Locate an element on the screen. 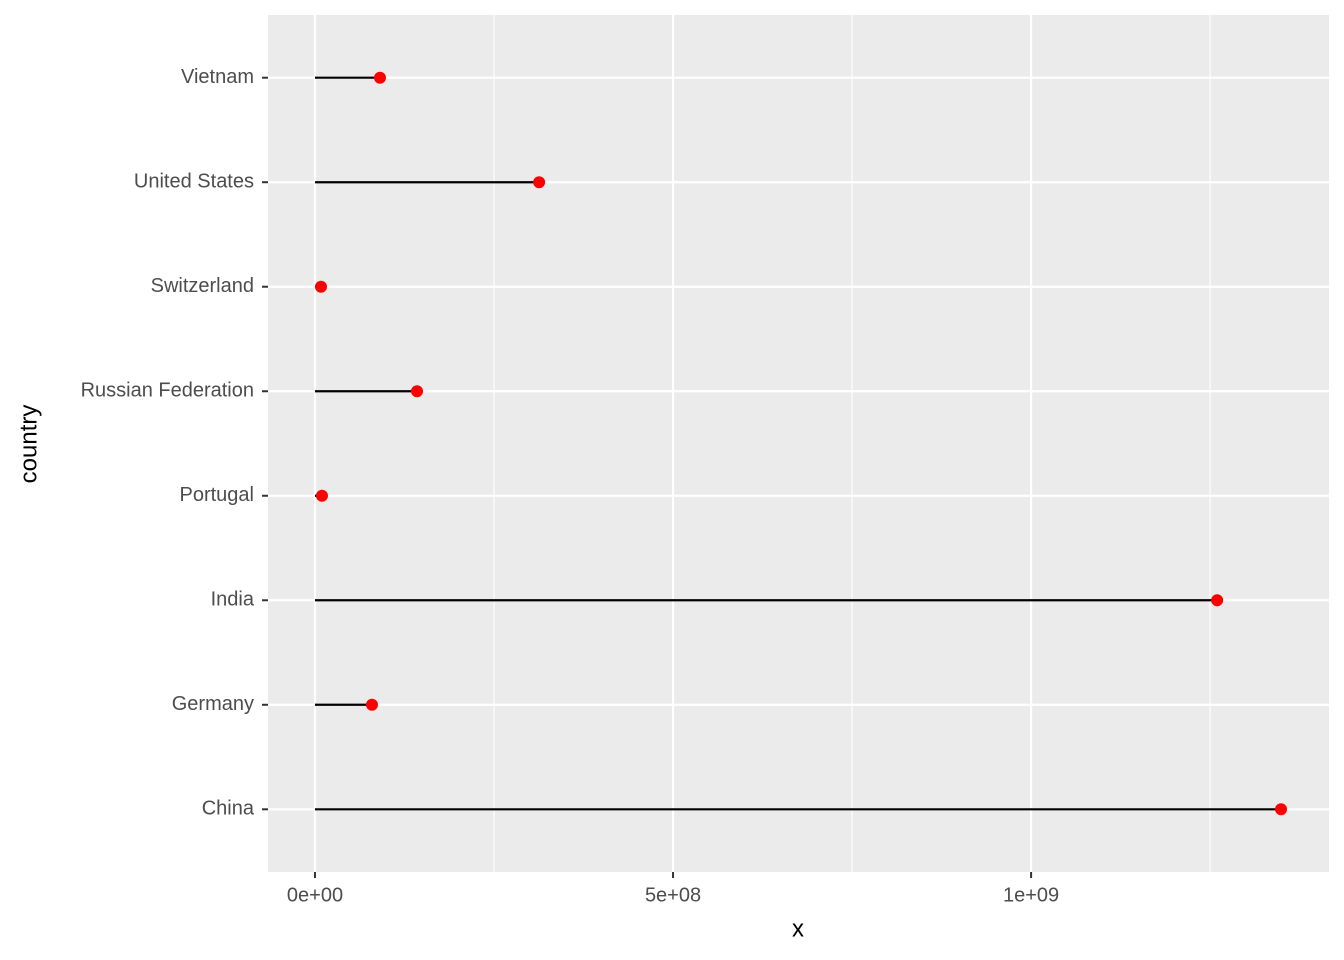 Image resolution: width=1344 pixels, height=960 pixels. y-tick-label: India is located at coordinates (233, 600).